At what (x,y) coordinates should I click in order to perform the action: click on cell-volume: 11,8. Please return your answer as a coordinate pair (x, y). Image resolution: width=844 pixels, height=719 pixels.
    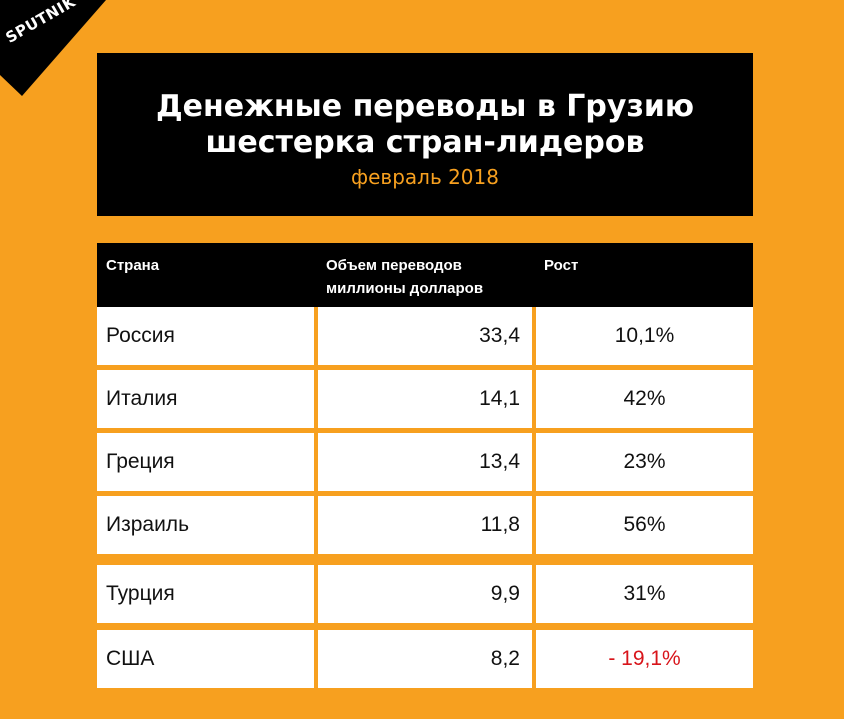
    Looking at the image, I should click on (425, 525).